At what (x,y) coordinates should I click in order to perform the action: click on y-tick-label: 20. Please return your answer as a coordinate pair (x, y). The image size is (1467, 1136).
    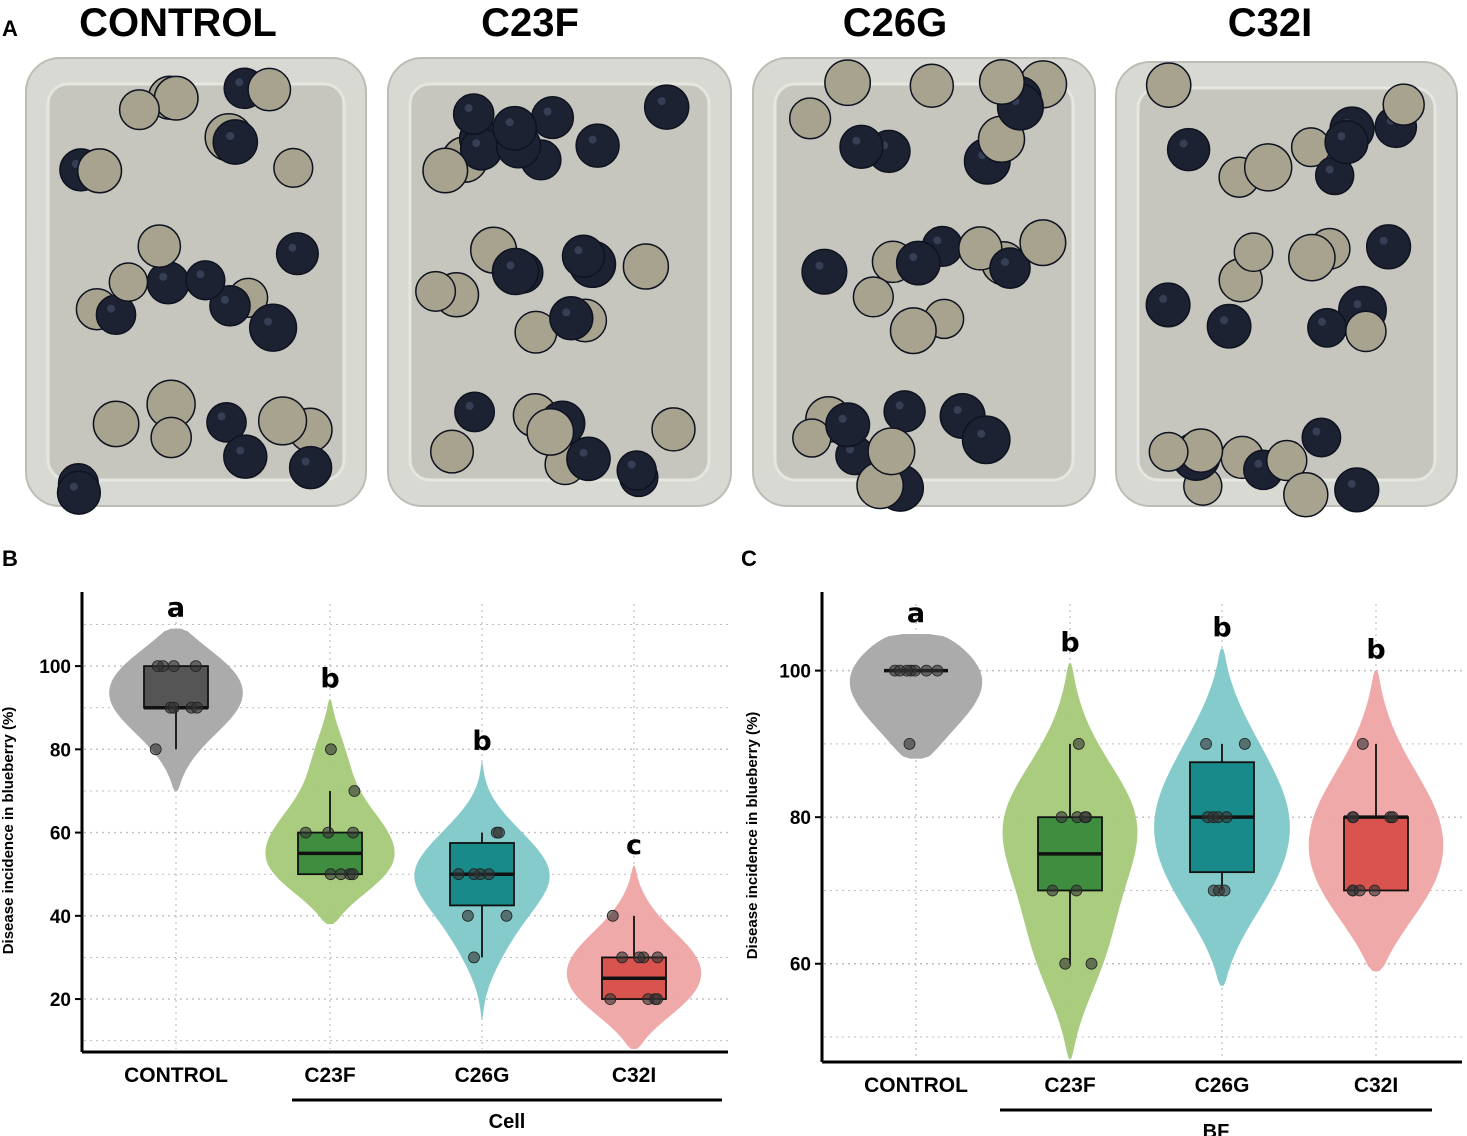
    Looking at the image, I should click on (60, 1000).